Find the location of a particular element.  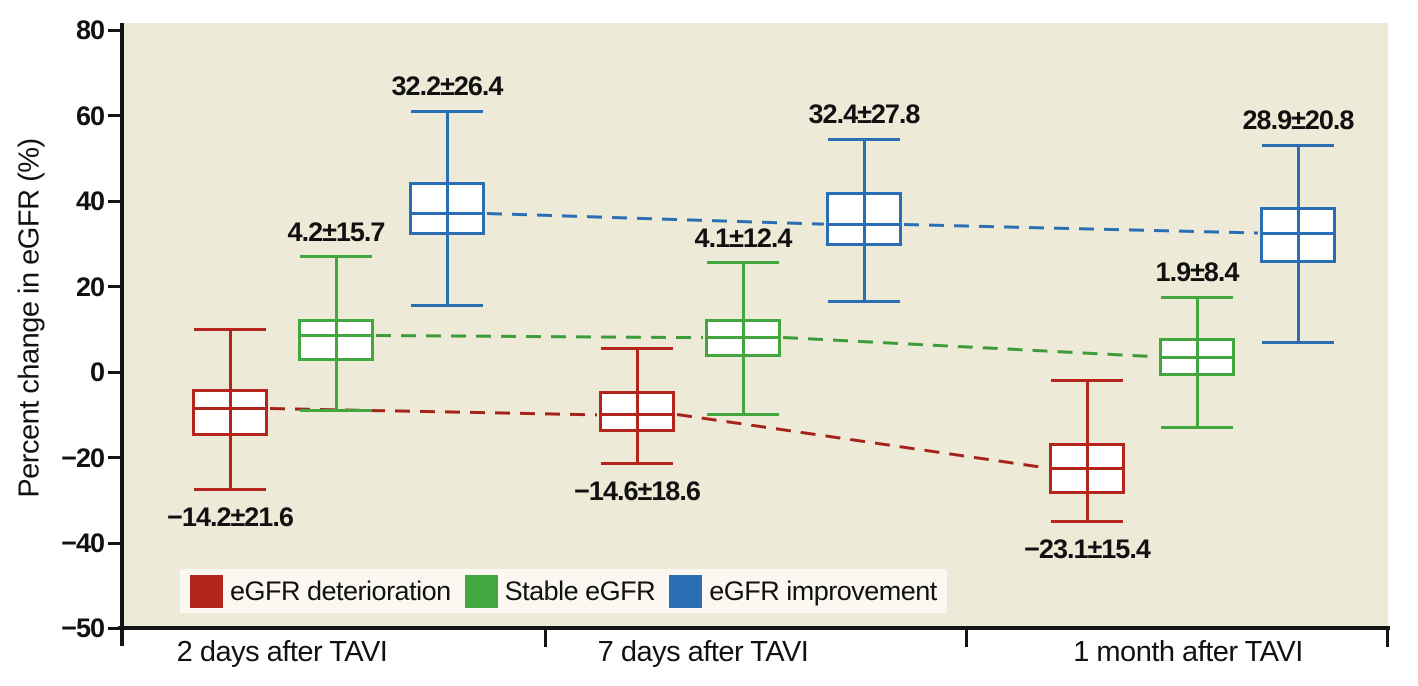

y-tick-label: 60 is located at coordinates (90, 115).